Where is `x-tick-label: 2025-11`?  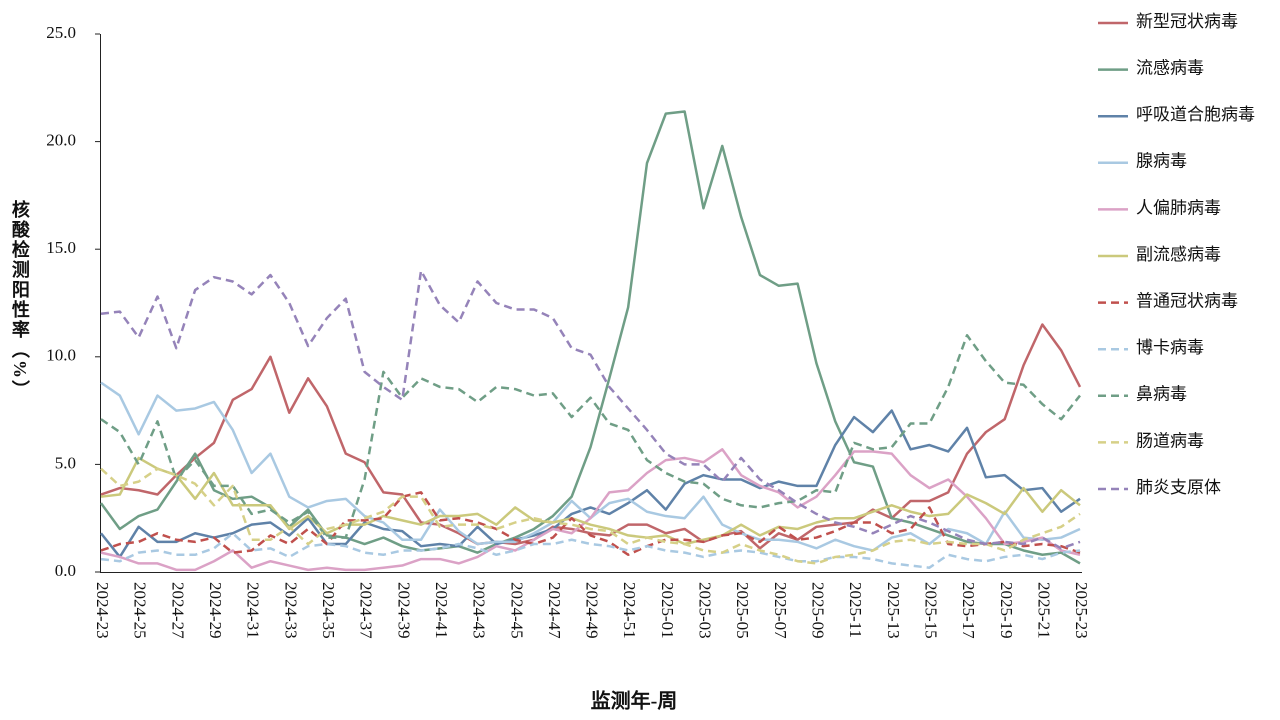
x-tick-label: 2025-11 is located at coordinates (855, 610).